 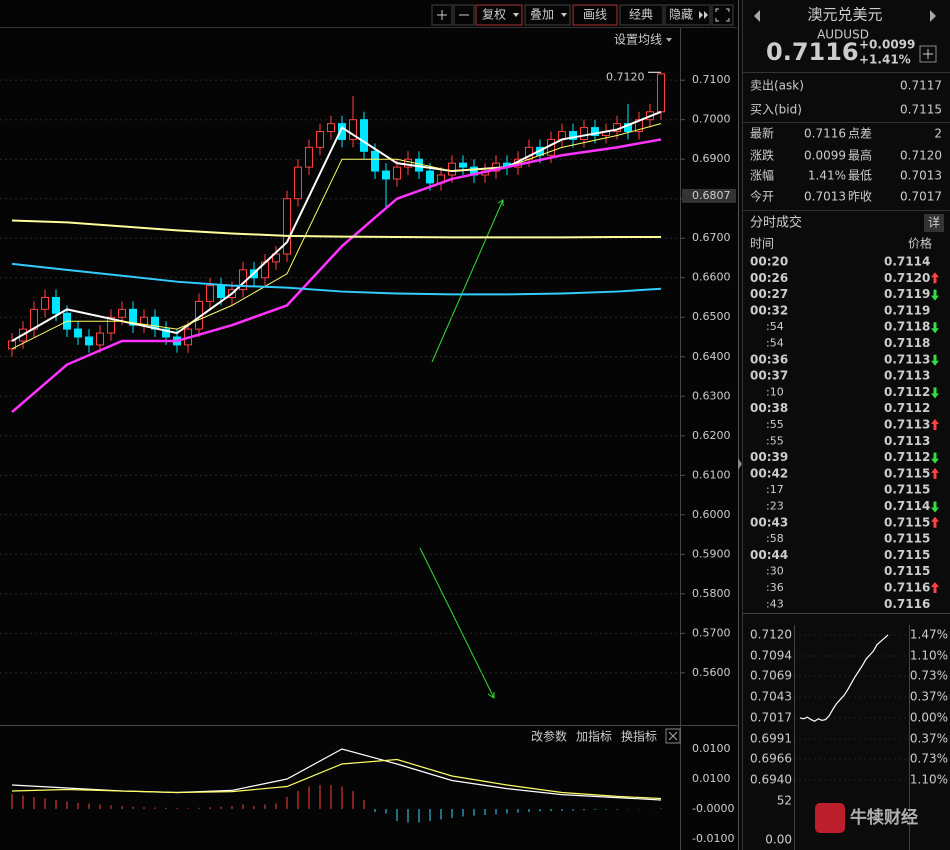 I want to click on y-tick-label: 0.7100, so click(x=711, y=79).